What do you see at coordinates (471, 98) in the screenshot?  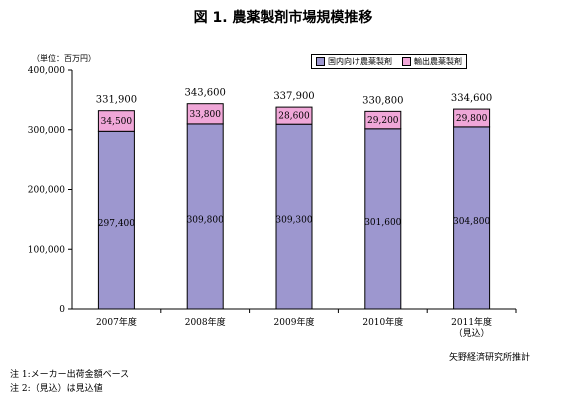 I see `data-label-total: 334,600` at bounding box center [471, 98].